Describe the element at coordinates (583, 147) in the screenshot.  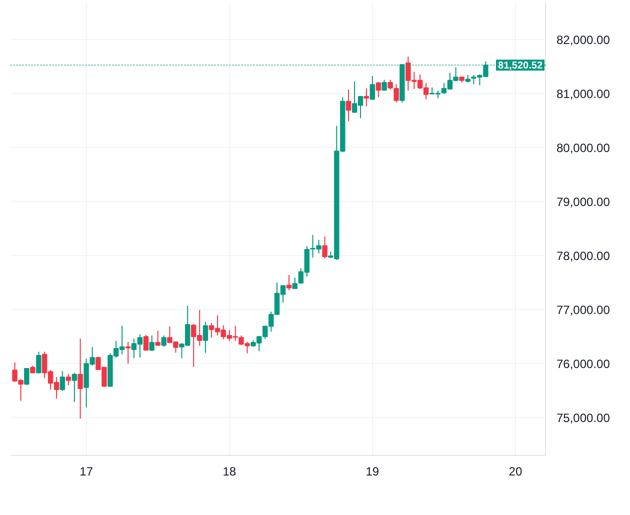
I see `y-tick-label: 80,000.00` at that location.